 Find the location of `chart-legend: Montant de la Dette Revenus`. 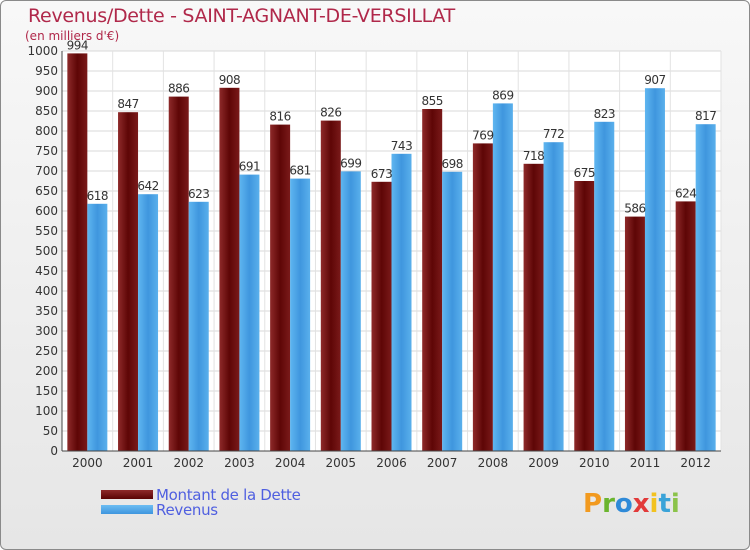

chart-legend: Montant de la Dette Revenus is located at coordinates (201, 502).